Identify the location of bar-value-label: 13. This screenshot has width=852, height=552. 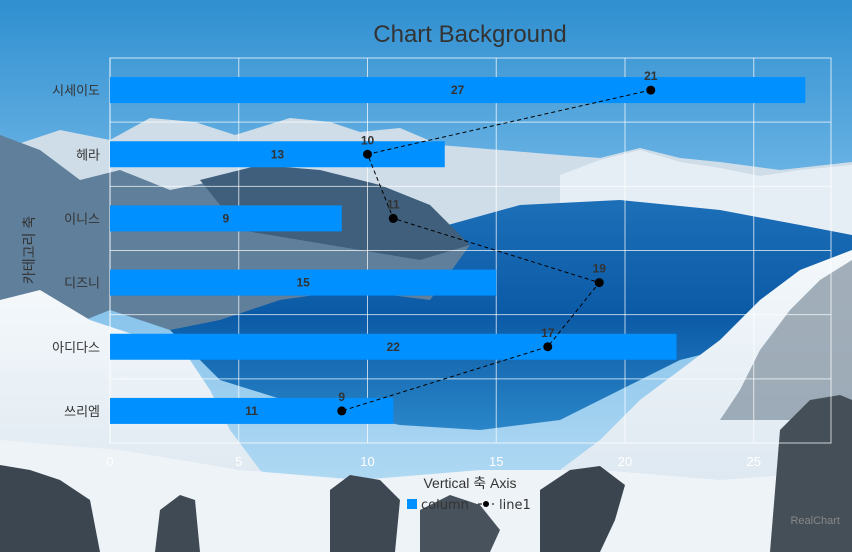
(278, 154).